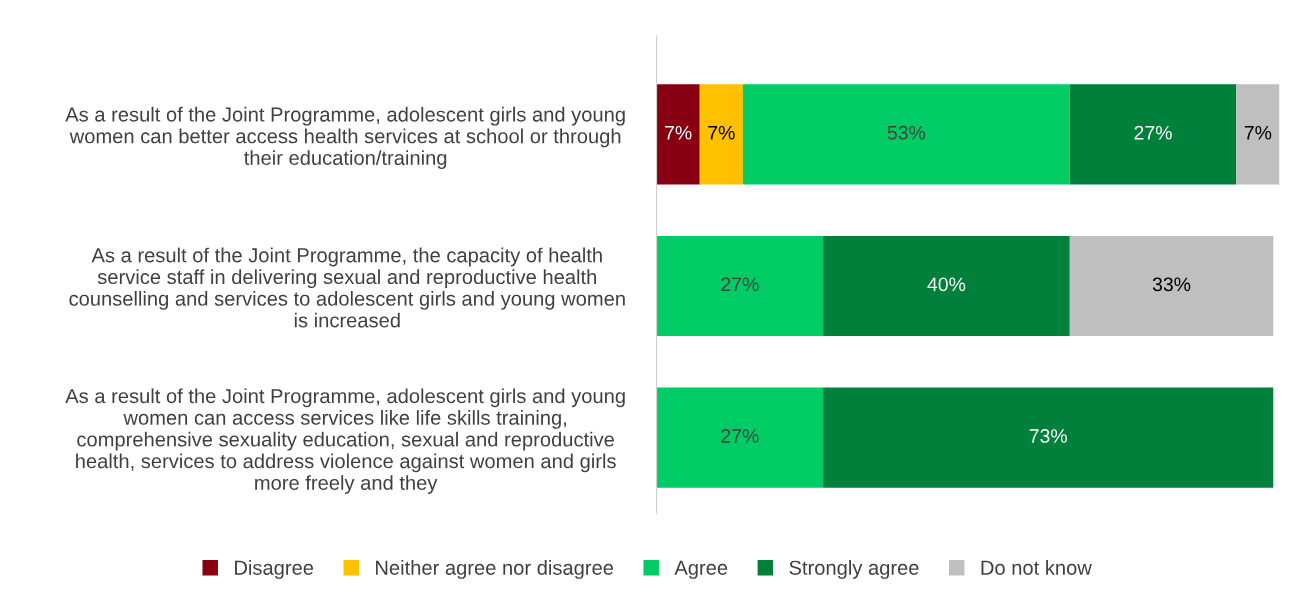 This screenshot has height=597, width=1295. What do you see at coordinates (495, 569) in the screenshot?
I see `legend-label: Neither agree nor disagree` at bounding box center [495, 569].